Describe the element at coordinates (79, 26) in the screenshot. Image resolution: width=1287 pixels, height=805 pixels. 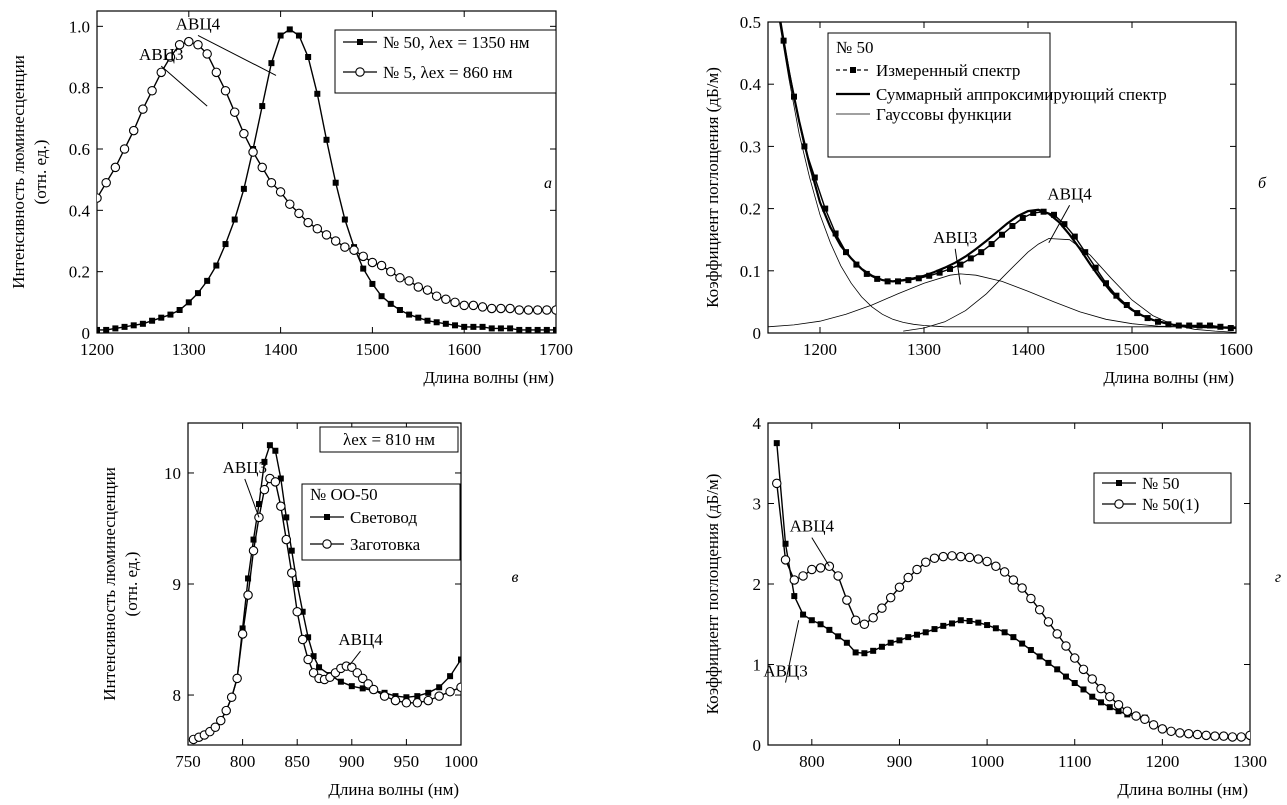
I see `y-tick-label: 1.0` at that location.